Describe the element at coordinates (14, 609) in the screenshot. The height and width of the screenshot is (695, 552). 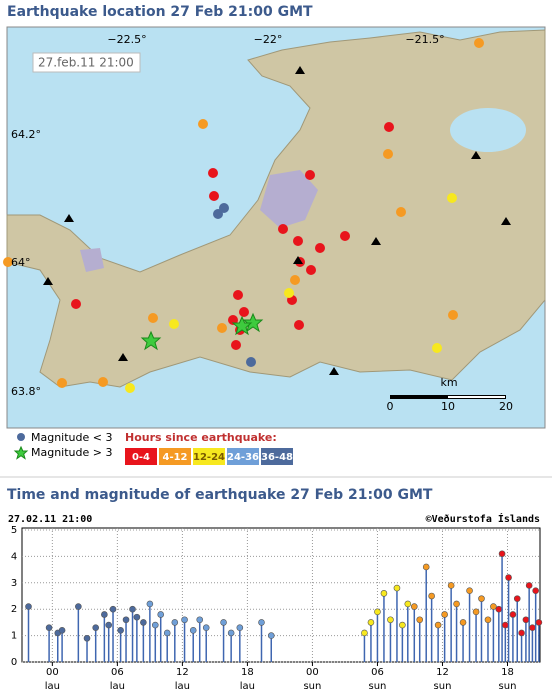
I see `y-tick-label: 2` at that location.